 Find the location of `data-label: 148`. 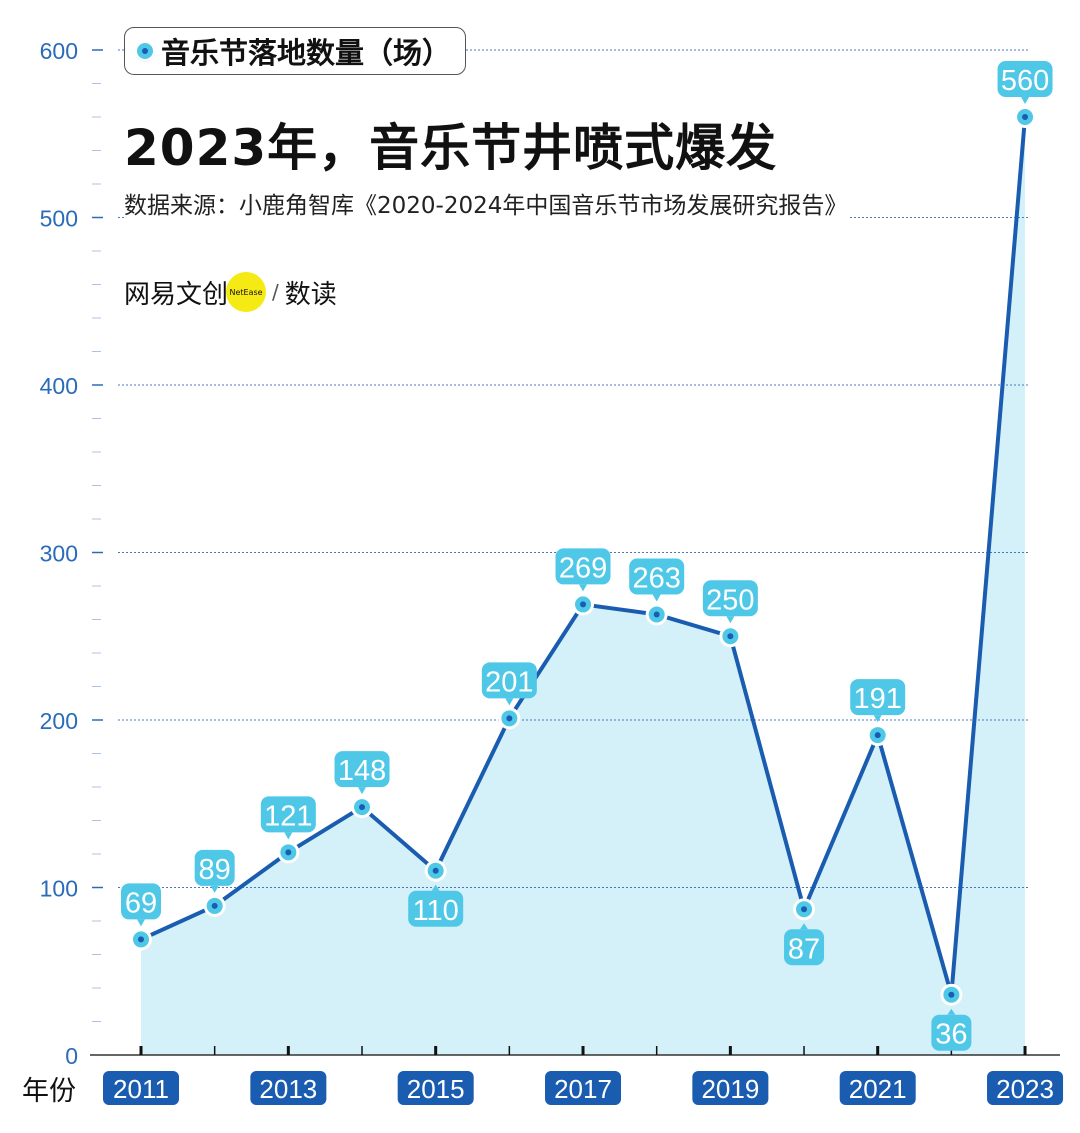

data-label: 148 is located at coordinates (362, 773).